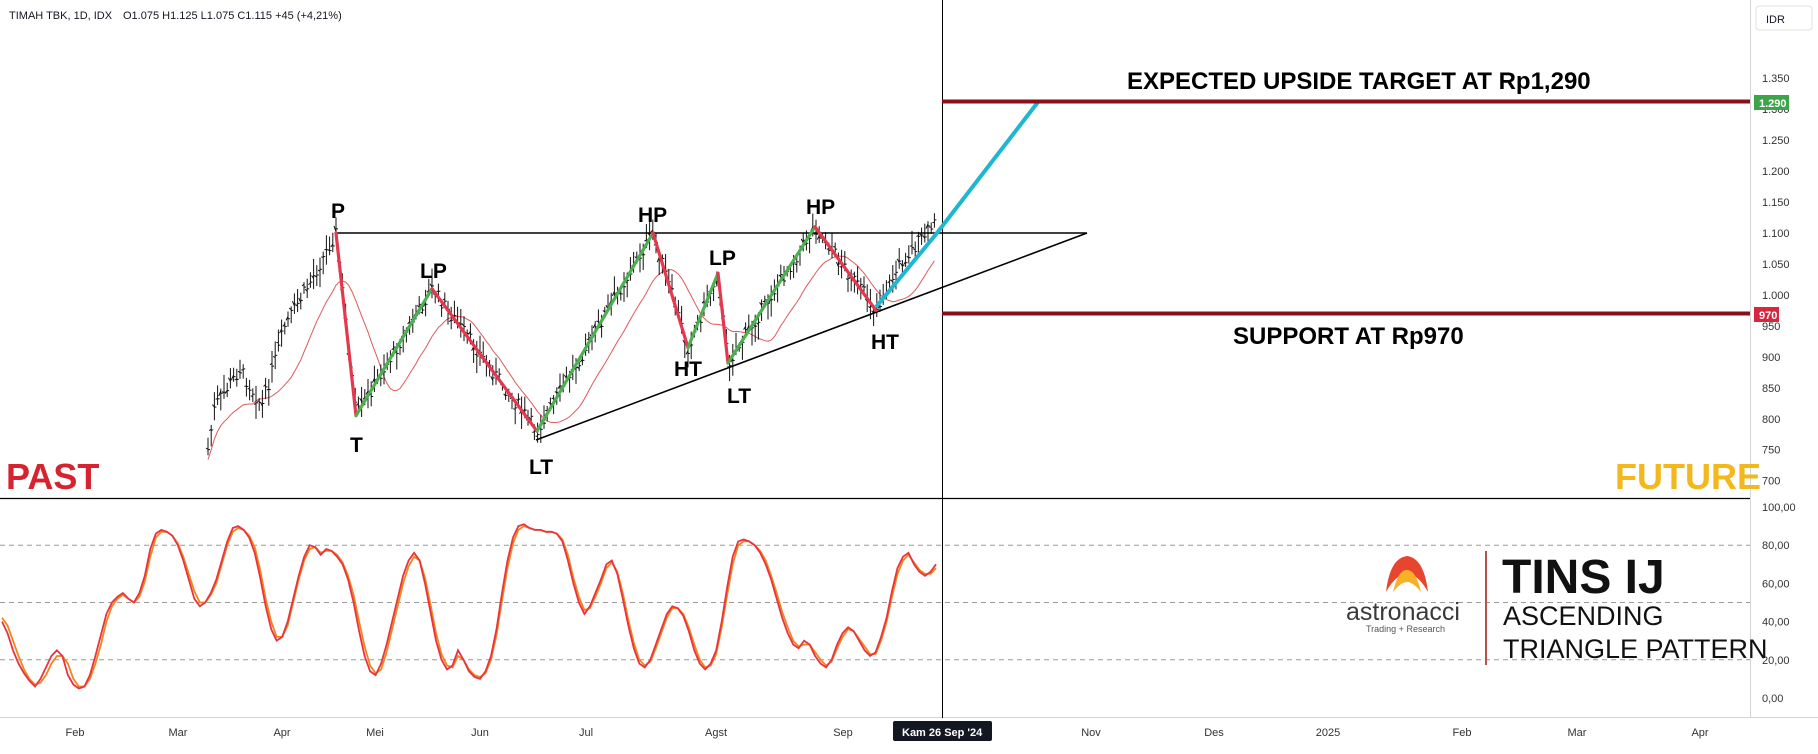 The height and width of the screenshot is (754, 1818). I want to click on pattern-line-2: TRIANGLE PATTERN, so click(1635, 649).